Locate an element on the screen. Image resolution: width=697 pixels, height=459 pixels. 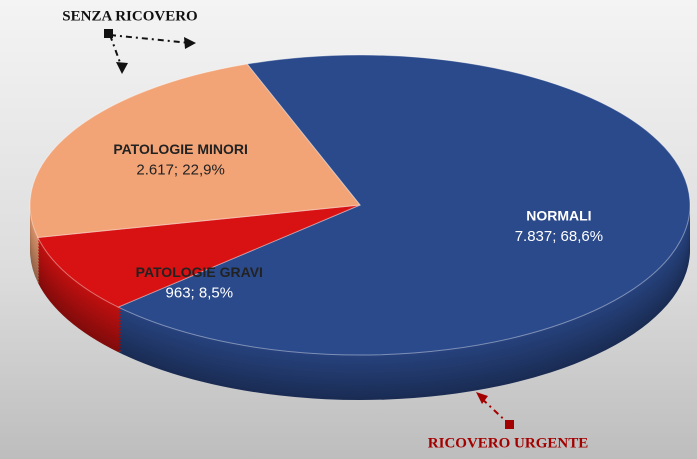
value-label: 7.837; 68,6% is located at coordinates (559, 236).